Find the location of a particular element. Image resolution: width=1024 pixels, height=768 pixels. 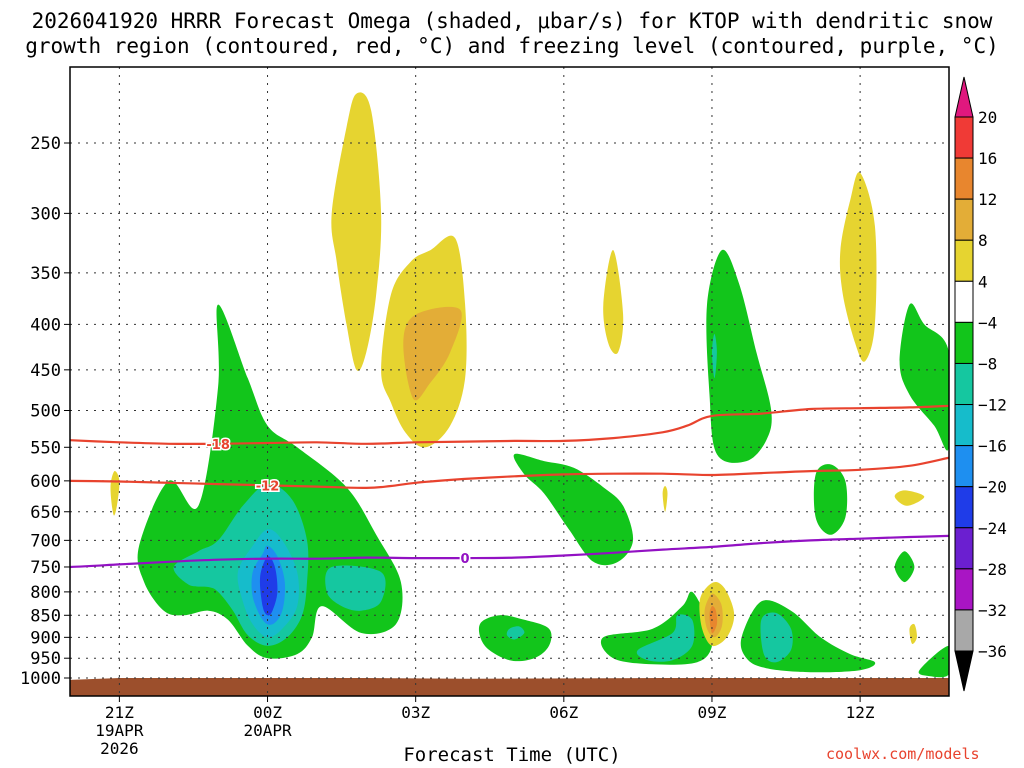

omega-region-upward-motion-11z is located at coordinates (830, 499).